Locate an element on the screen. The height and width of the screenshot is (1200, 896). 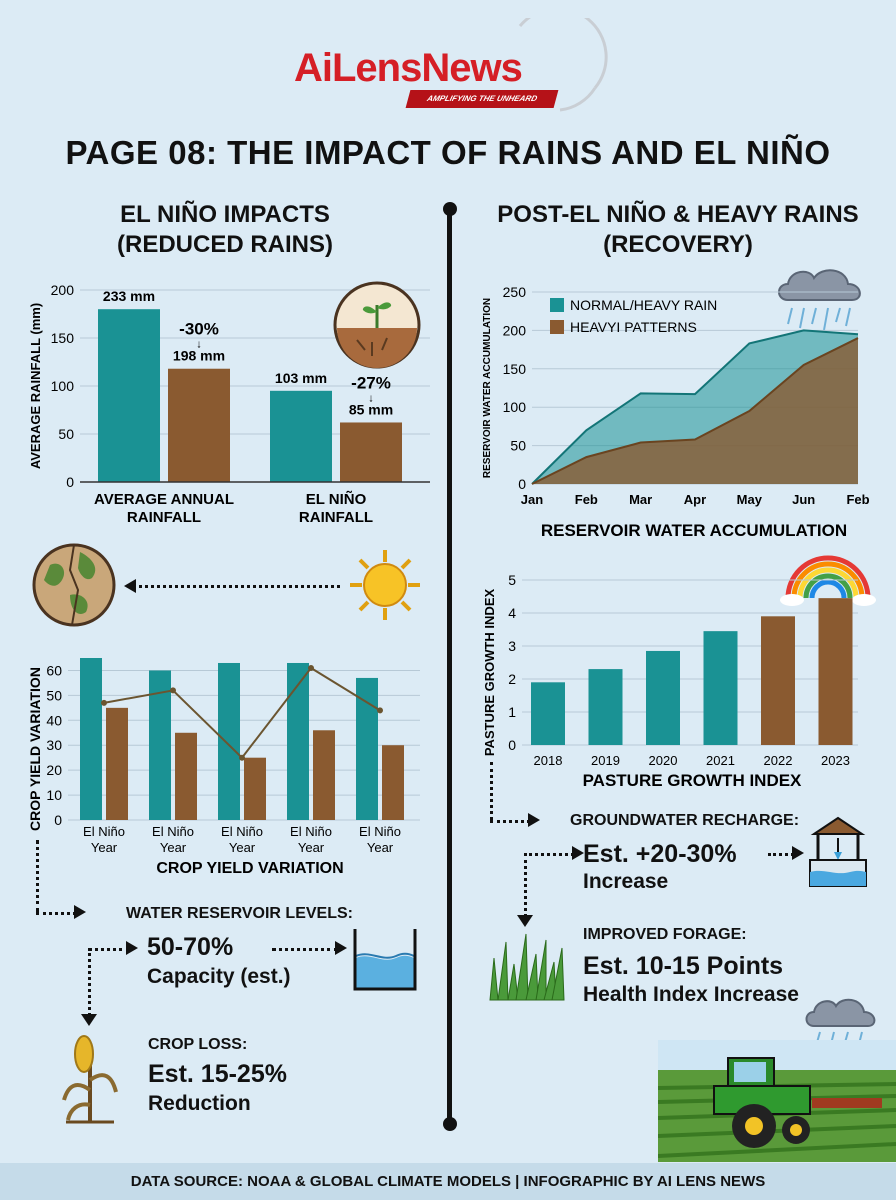
groundwater-value: Est. +20-30% is located at coordinates (660, 854).